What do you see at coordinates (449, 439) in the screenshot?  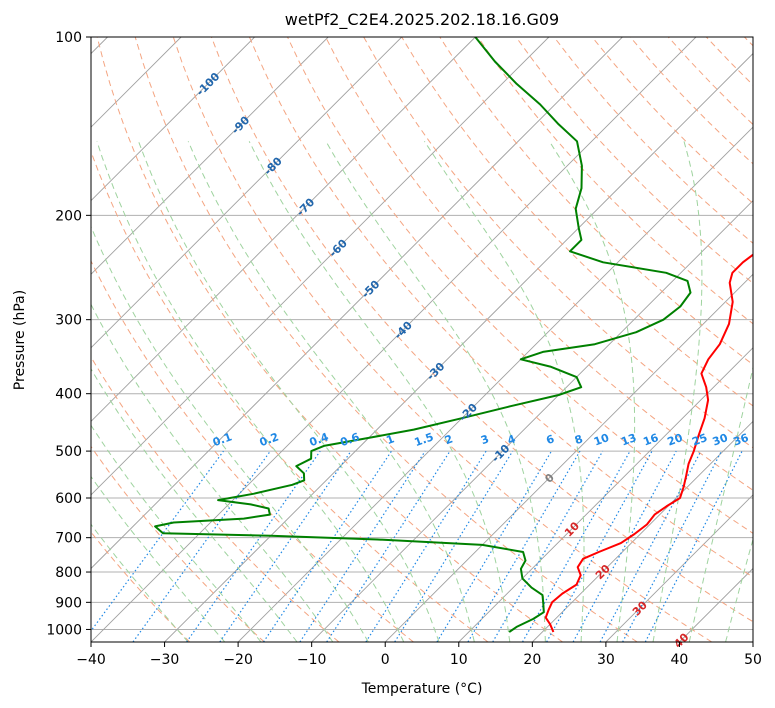 I see `mixing-ratio-label: 2` at bounding box center [449, 439].